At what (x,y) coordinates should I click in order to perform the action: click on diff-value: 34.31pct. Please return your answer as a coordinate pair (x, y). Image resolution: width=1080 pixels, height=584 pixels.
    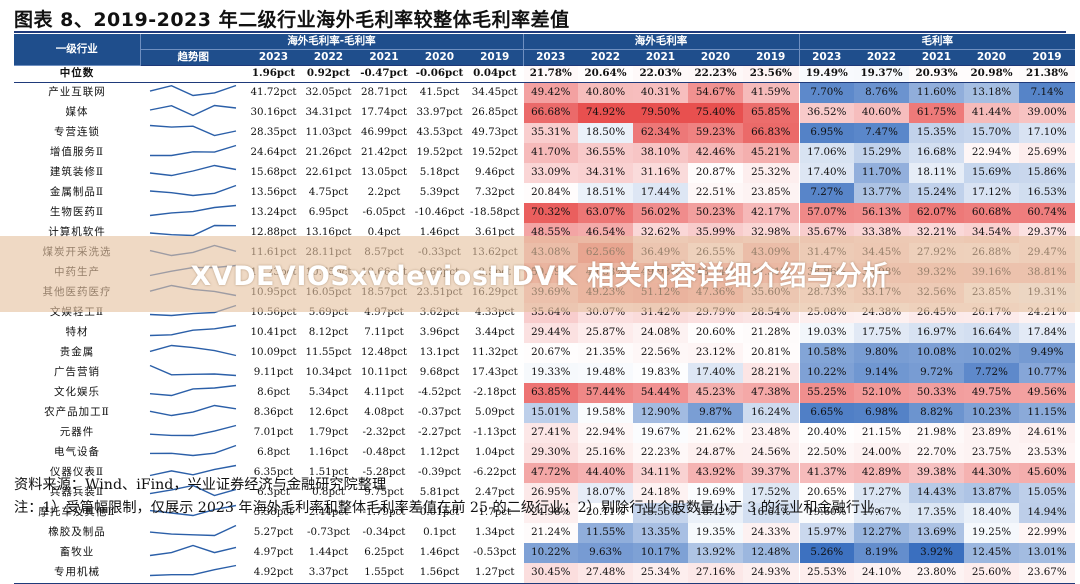
    Looking at the image, I should click on (328, 112).